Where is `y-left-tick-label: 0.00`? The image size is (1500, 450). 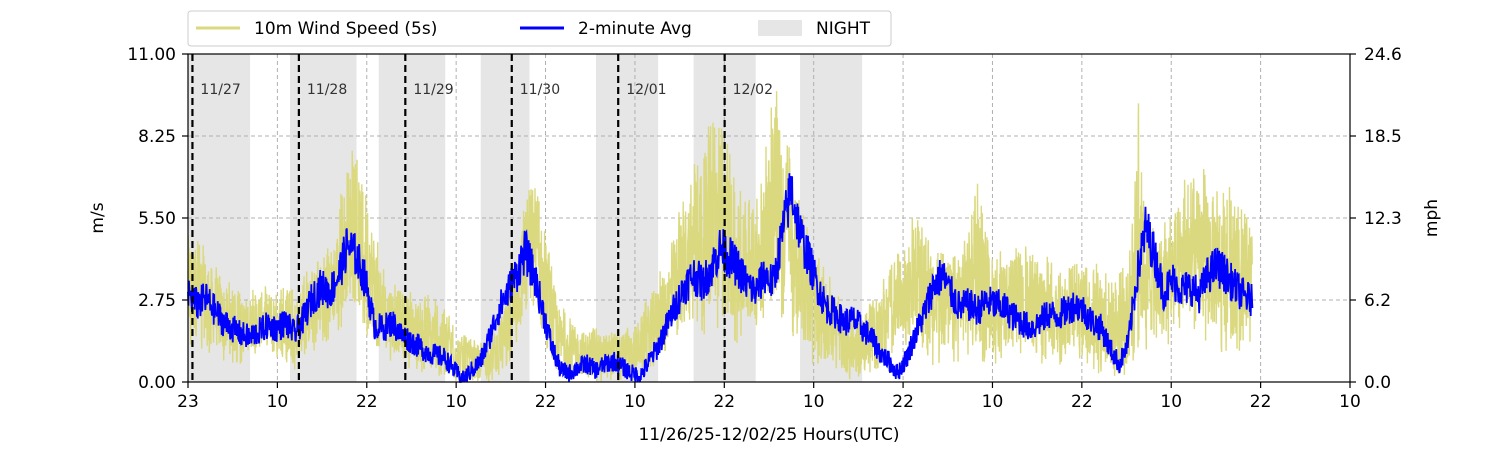 y-left-tick-label: 0.00 is located at coordinates (157, 383).